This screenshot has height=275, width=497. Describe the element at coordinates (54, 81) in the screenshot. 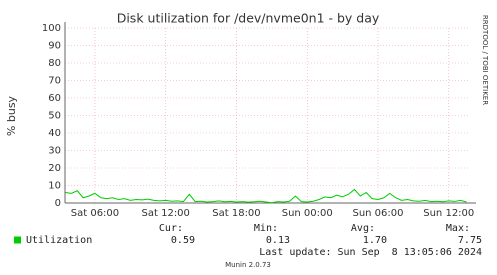

I see `y-tick-label: 70` at that location.